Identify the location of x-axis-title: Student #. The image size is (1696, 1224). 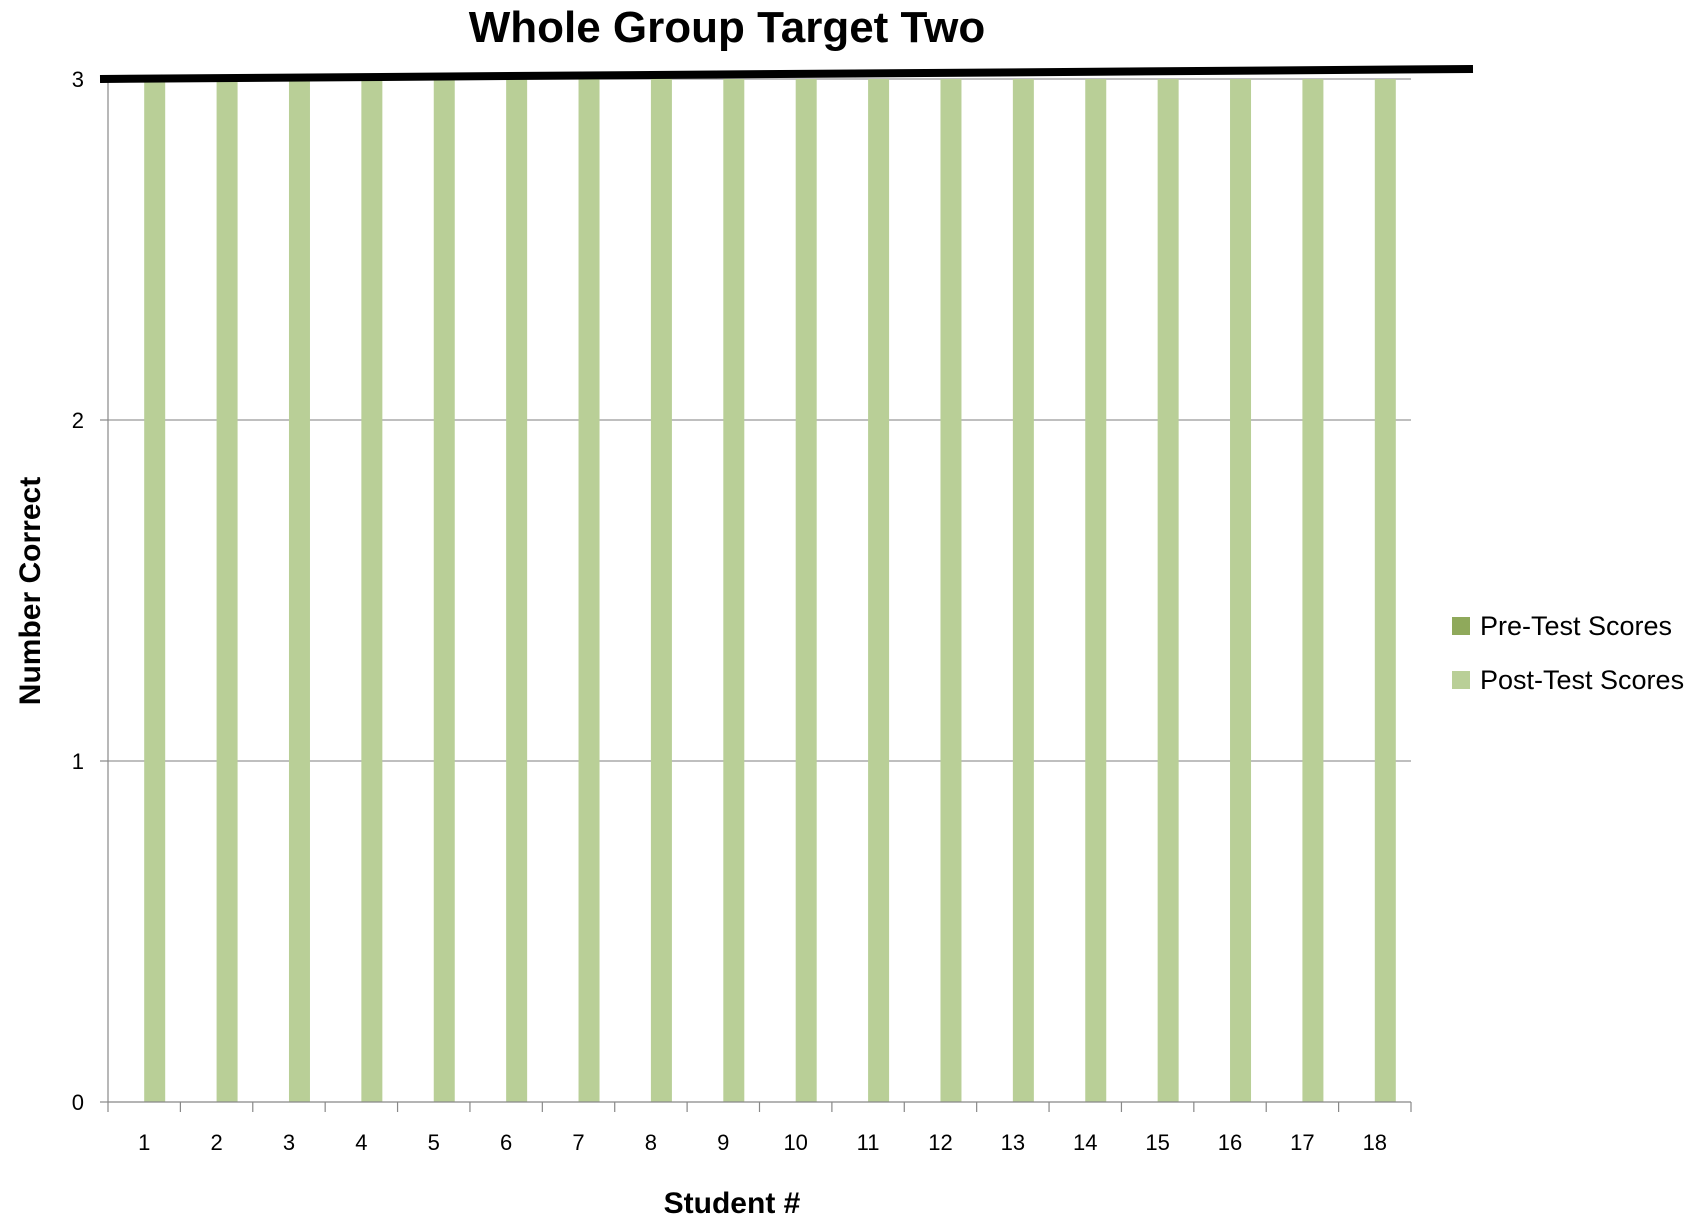
(732, 1203).